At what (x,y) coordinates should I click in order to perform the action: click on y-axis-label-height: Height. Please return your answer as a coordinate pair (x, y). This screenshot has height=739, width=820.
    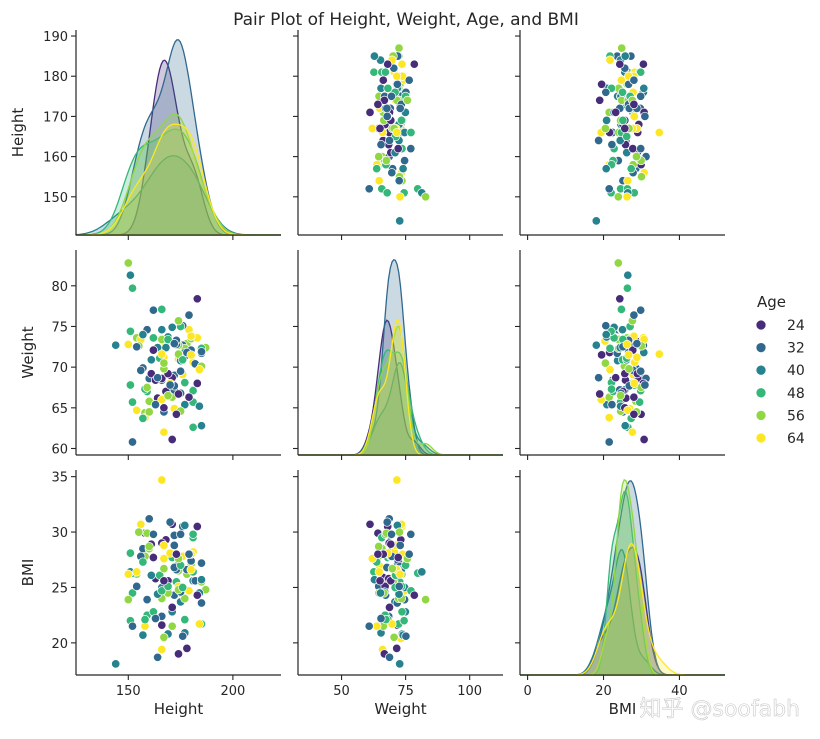
    Looking at the image, I should click on (18, 133).